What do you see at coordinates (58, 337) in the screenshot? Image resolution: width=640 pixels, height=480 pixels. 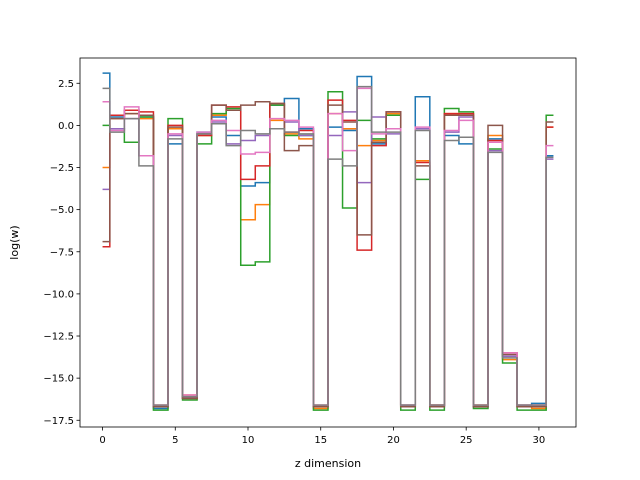 I see `y-tick-label: −12.5` at bounding box center [58, 337].